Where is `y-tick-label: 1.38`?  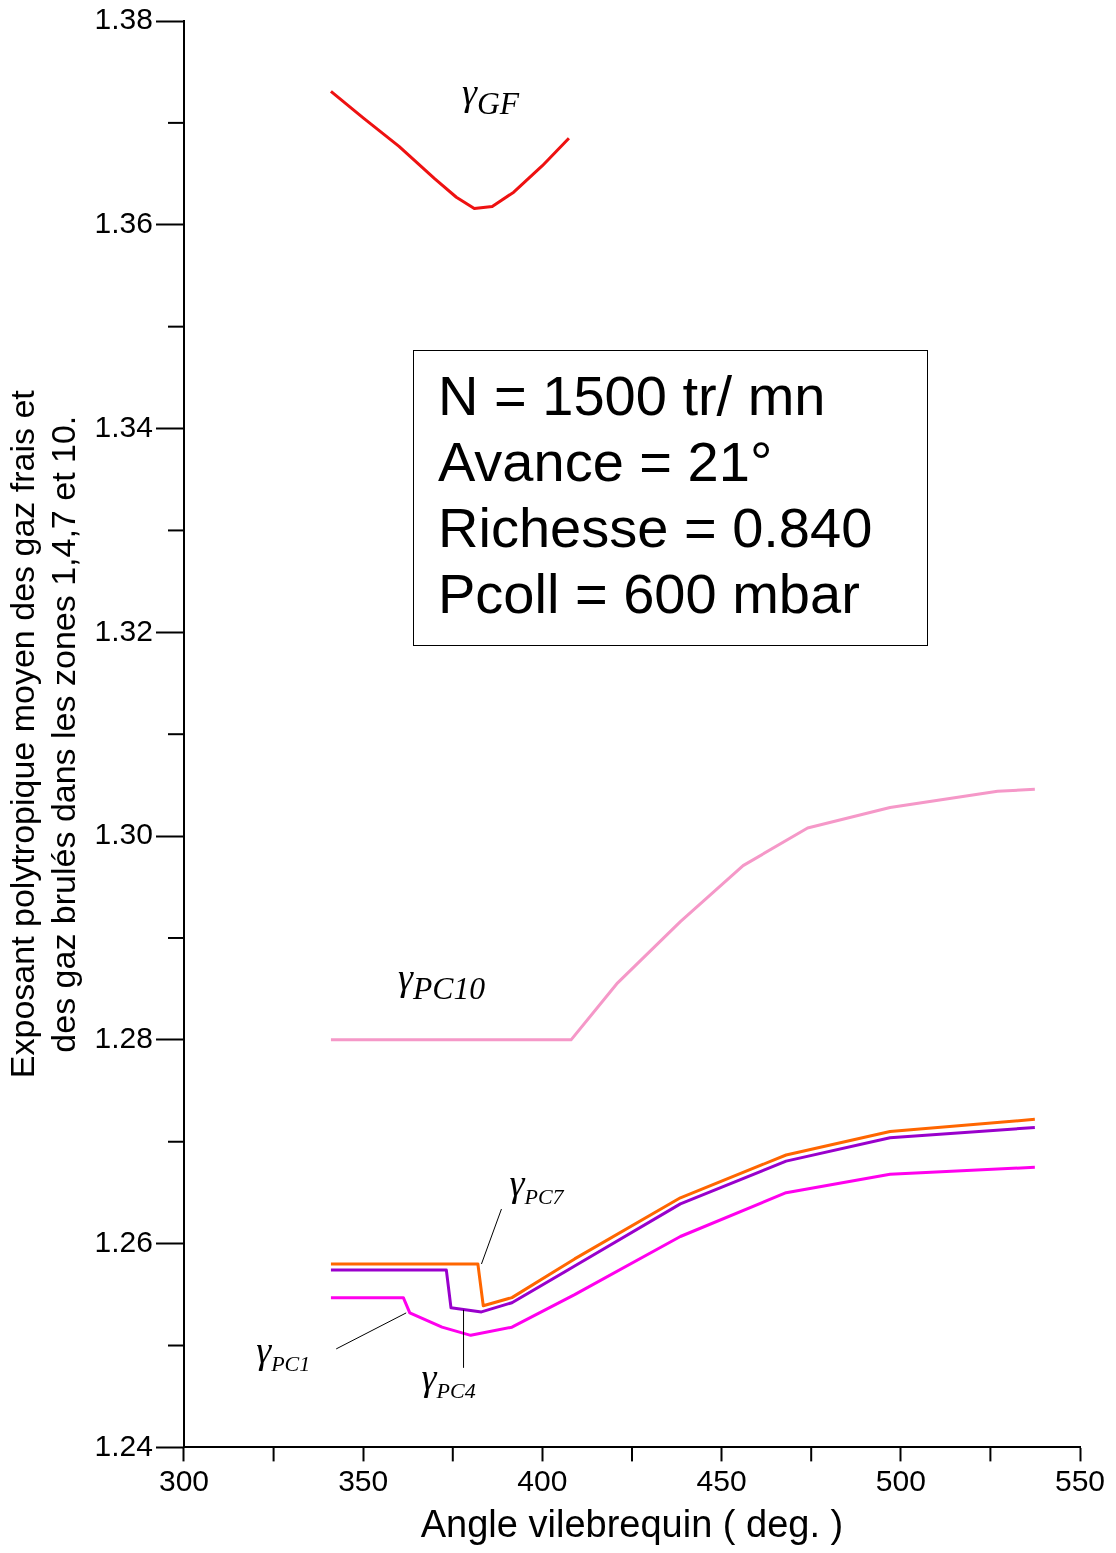 y-tick-label: 1.38 is located at coordinates (123, 19).